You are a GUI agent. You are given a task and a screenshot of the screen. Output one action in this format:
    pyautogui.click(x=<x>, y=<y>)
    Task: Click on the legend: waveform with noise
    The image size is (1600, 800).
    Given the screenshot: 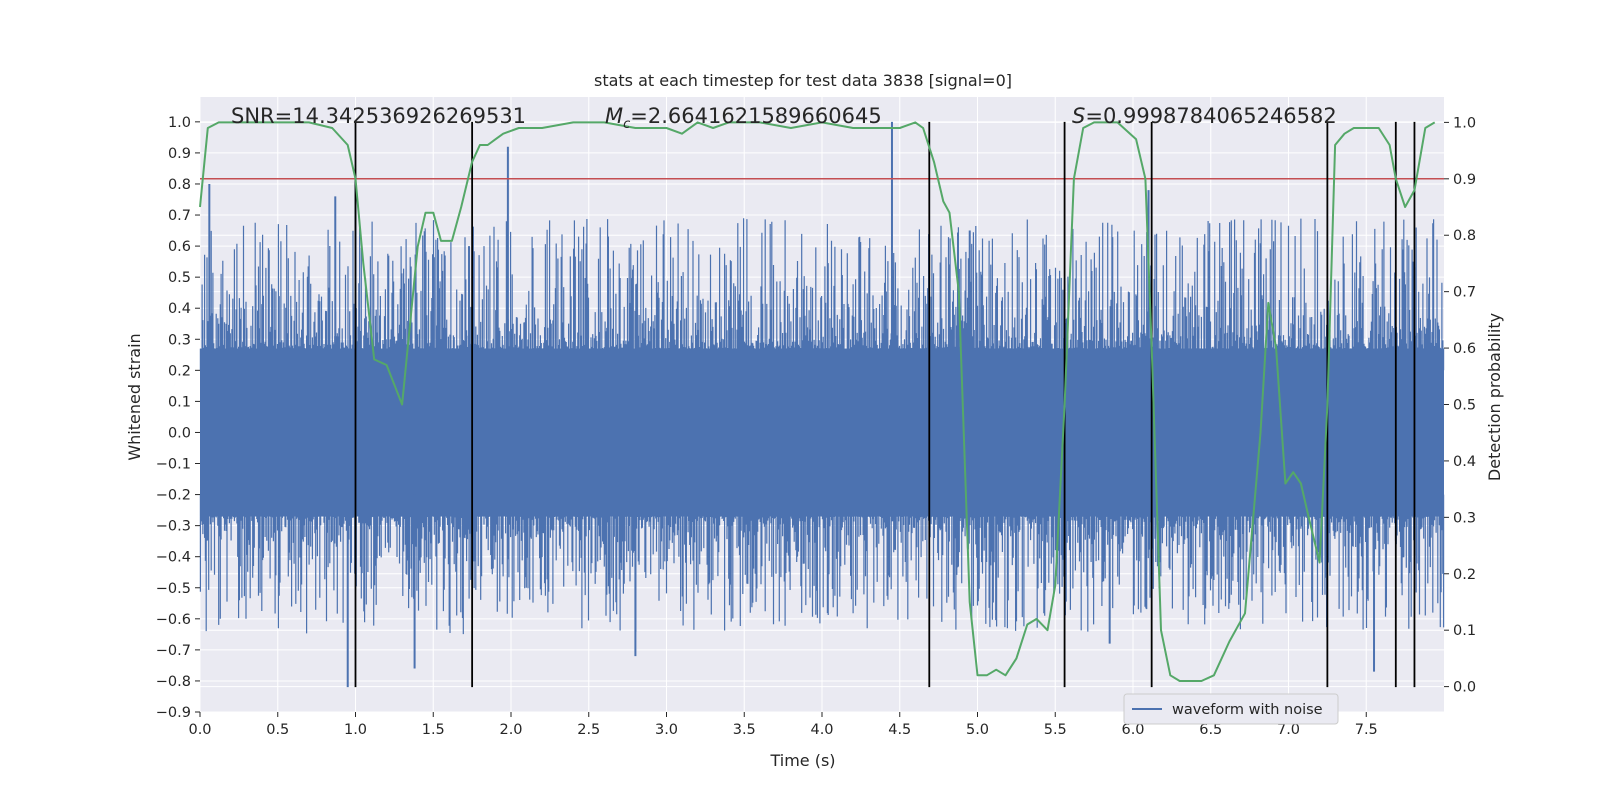 What is the action you would take?
    pyautogui.click(x=1231, y=709)
    